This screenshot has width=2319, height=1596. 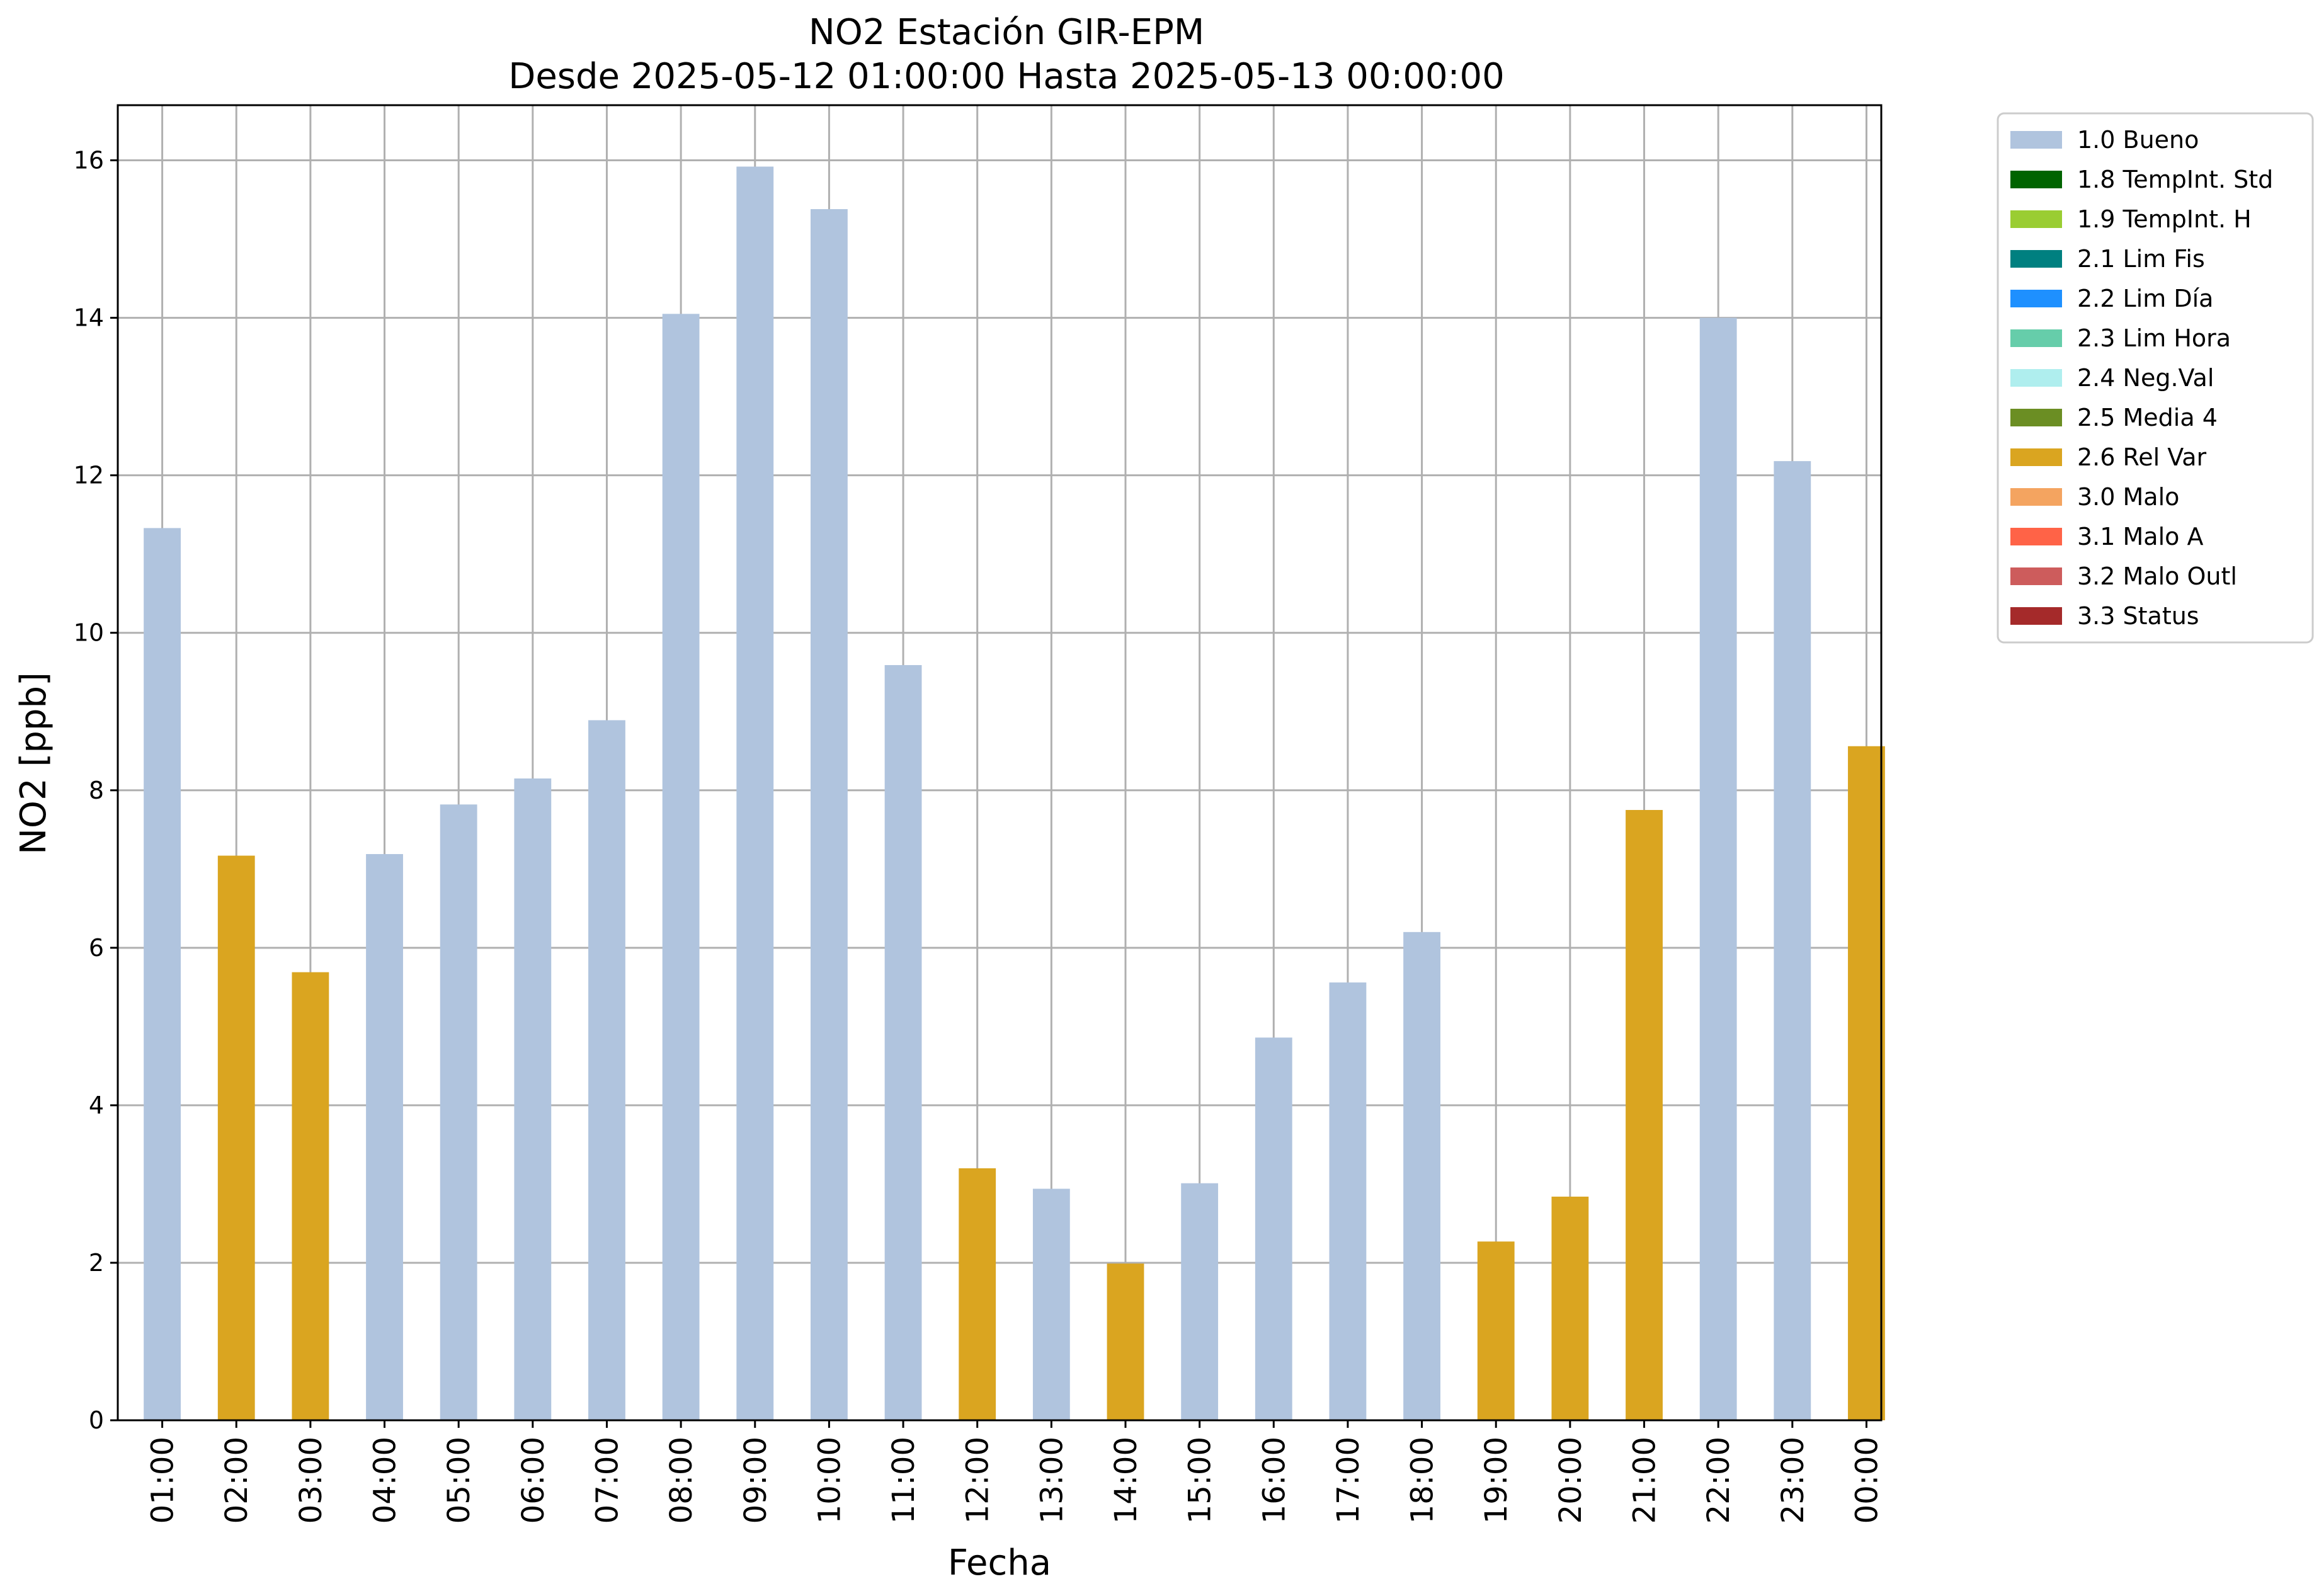 What do you see at coordinates (1645, 1480) in the screenshot?
I see `x-tick-label: 21:00` at bounding box center [1645, 1480].